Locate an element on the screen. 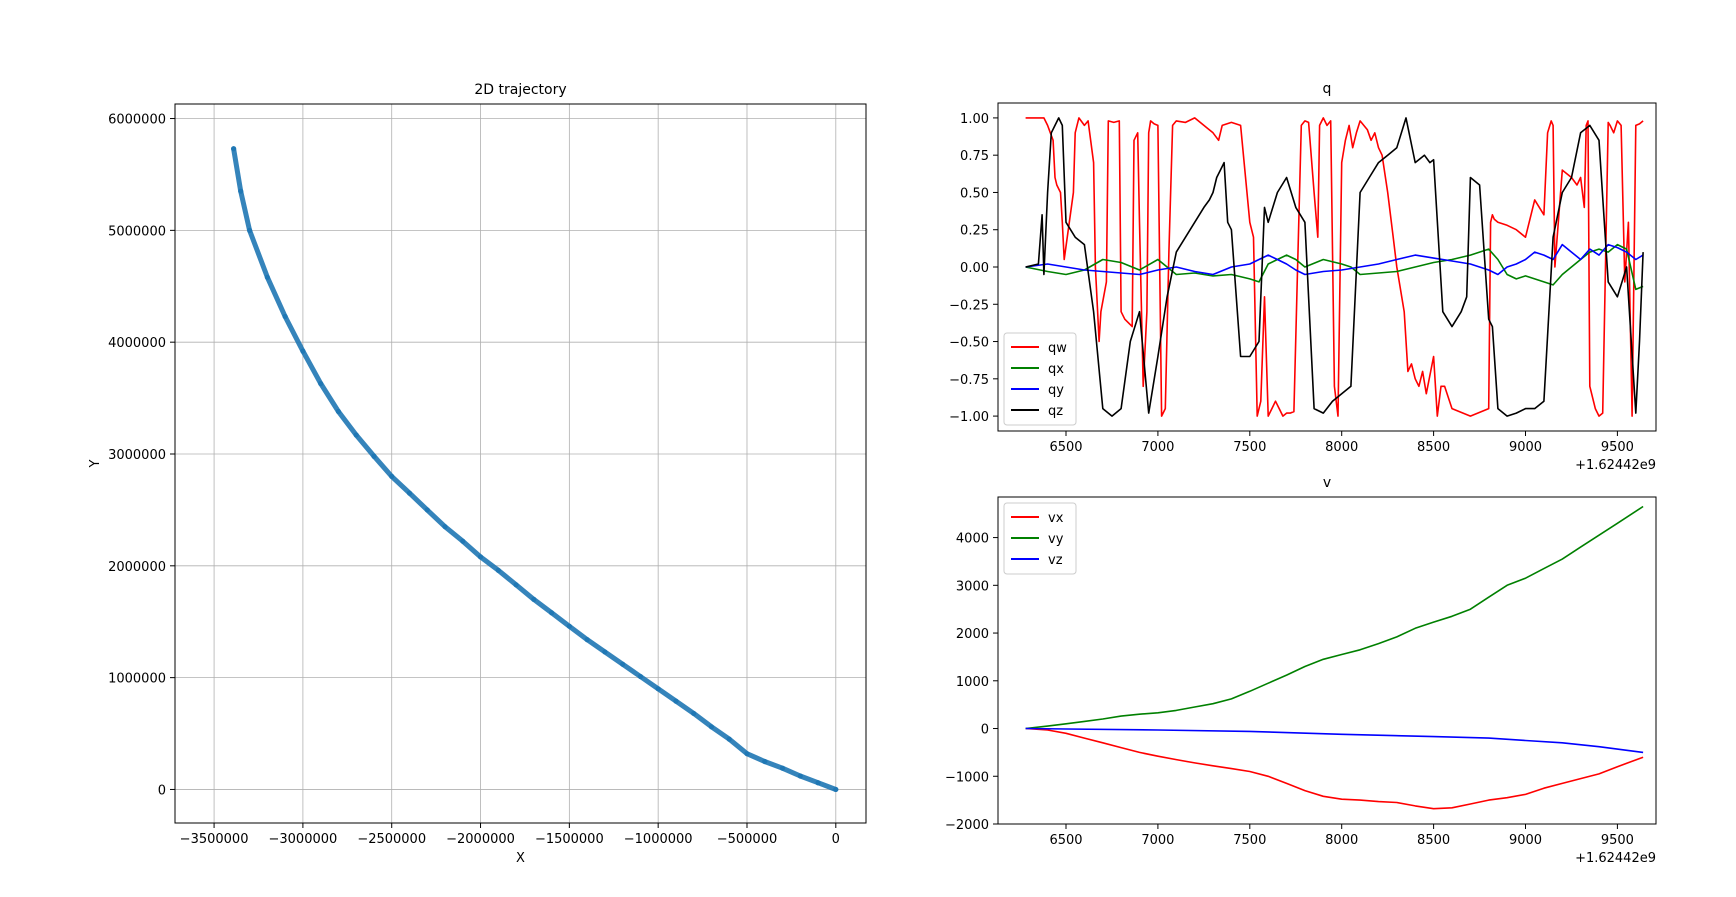  q-plot-area is located at coordinates (1334, 267).